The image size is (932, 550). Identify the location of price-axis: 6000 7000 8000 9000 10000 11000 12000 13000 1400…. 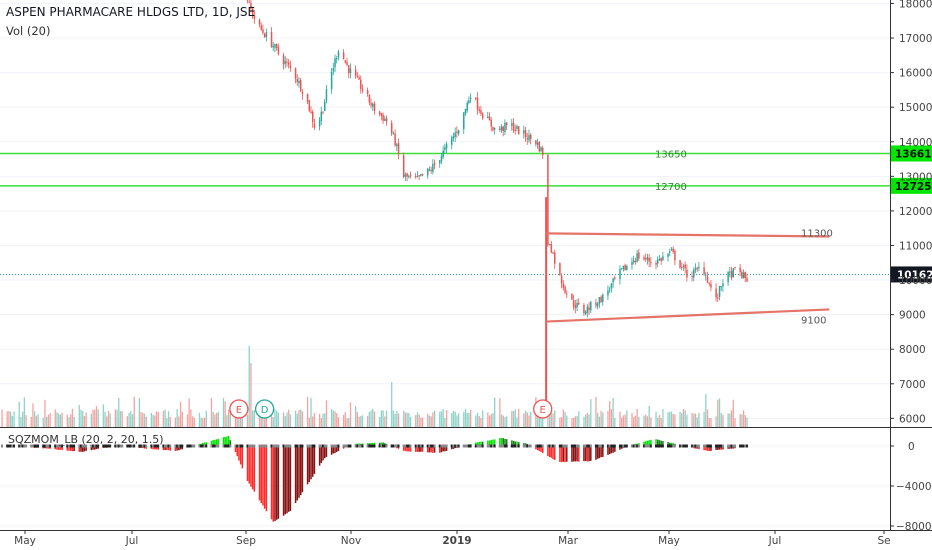
(911, 212).